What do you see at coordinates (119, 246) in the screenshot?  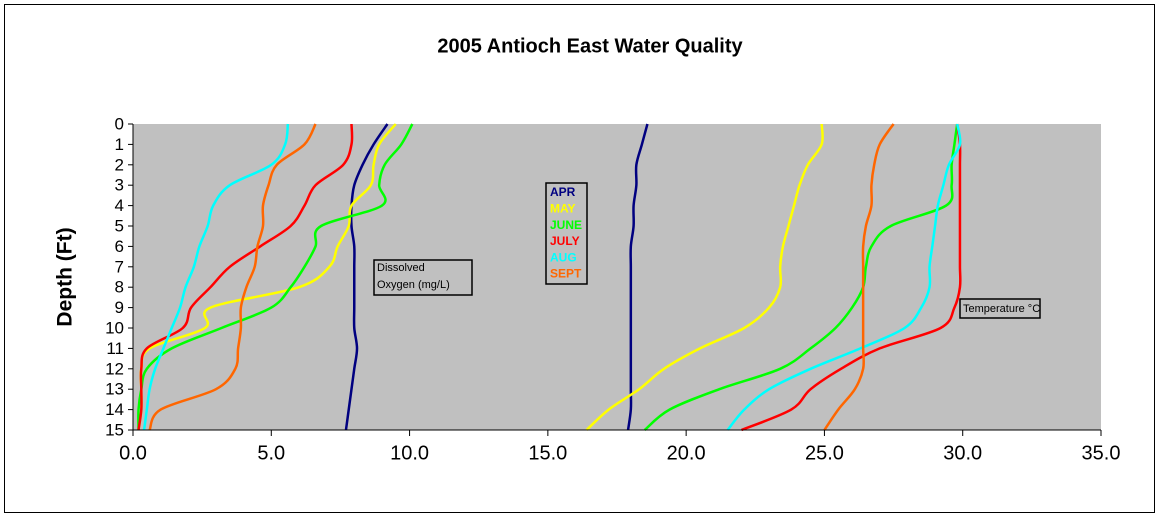 I see `y-tick-label: 6` at bounding box center [119, 246].